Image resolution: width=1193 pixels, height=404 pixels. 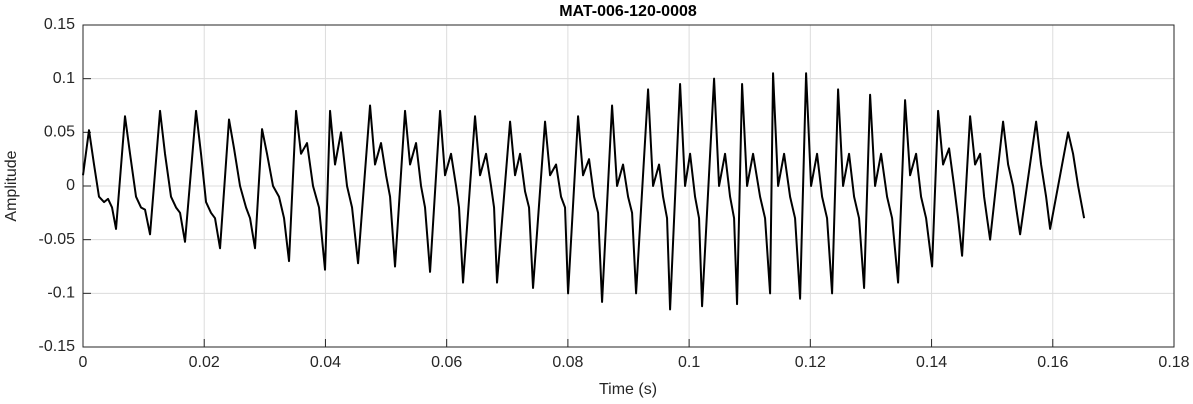 I want to click on x-tick-label: 0.04, so click(x=325, y=362).